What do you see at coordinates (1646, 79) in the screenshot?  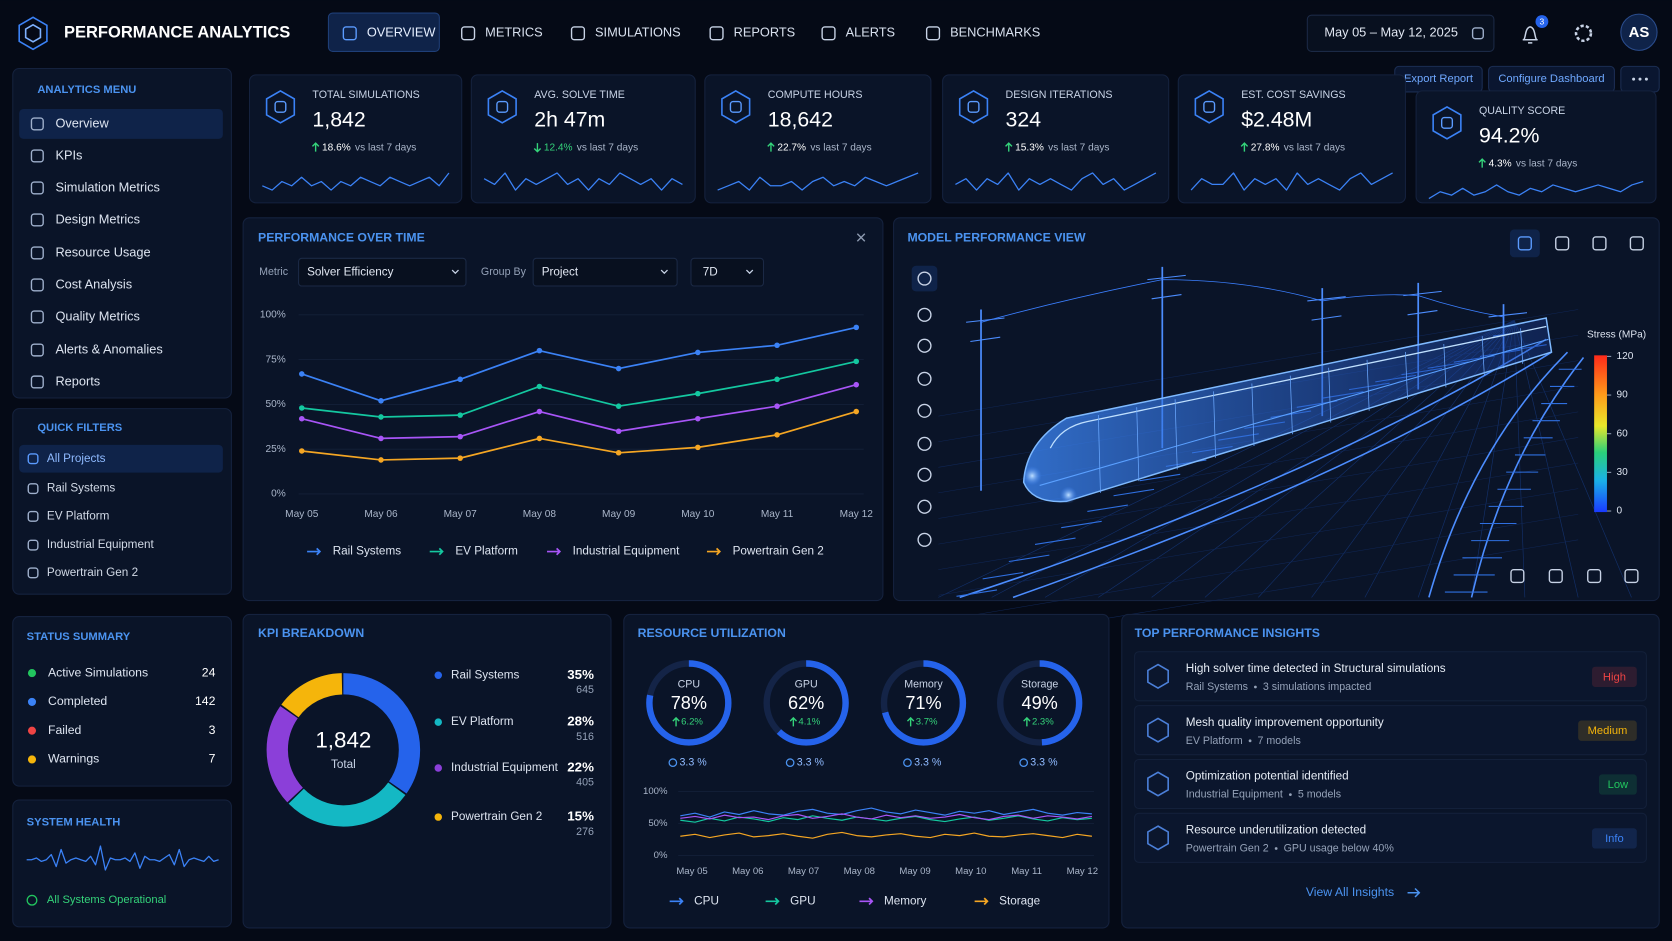 I see `more-dot` at bounding box center [1646, 79].